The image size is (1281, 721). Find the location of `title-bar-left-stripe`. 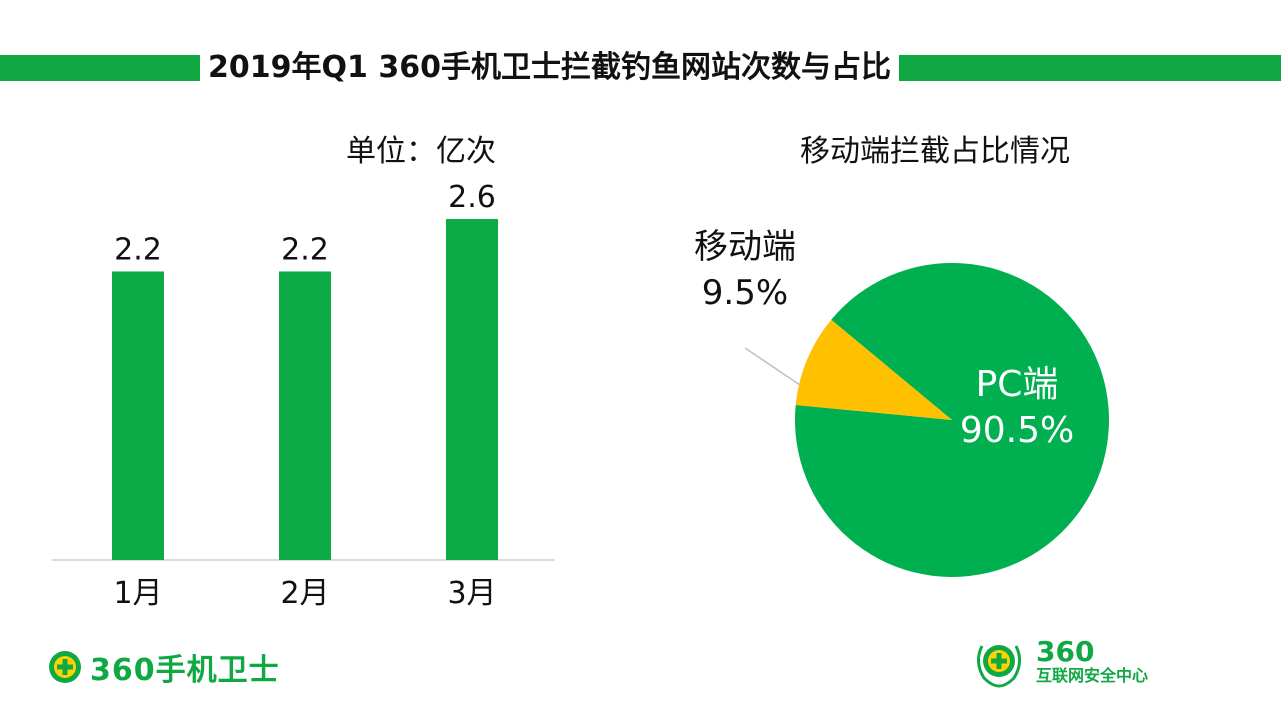

title-bar-left-stripe is located at coordinates (100, 68).